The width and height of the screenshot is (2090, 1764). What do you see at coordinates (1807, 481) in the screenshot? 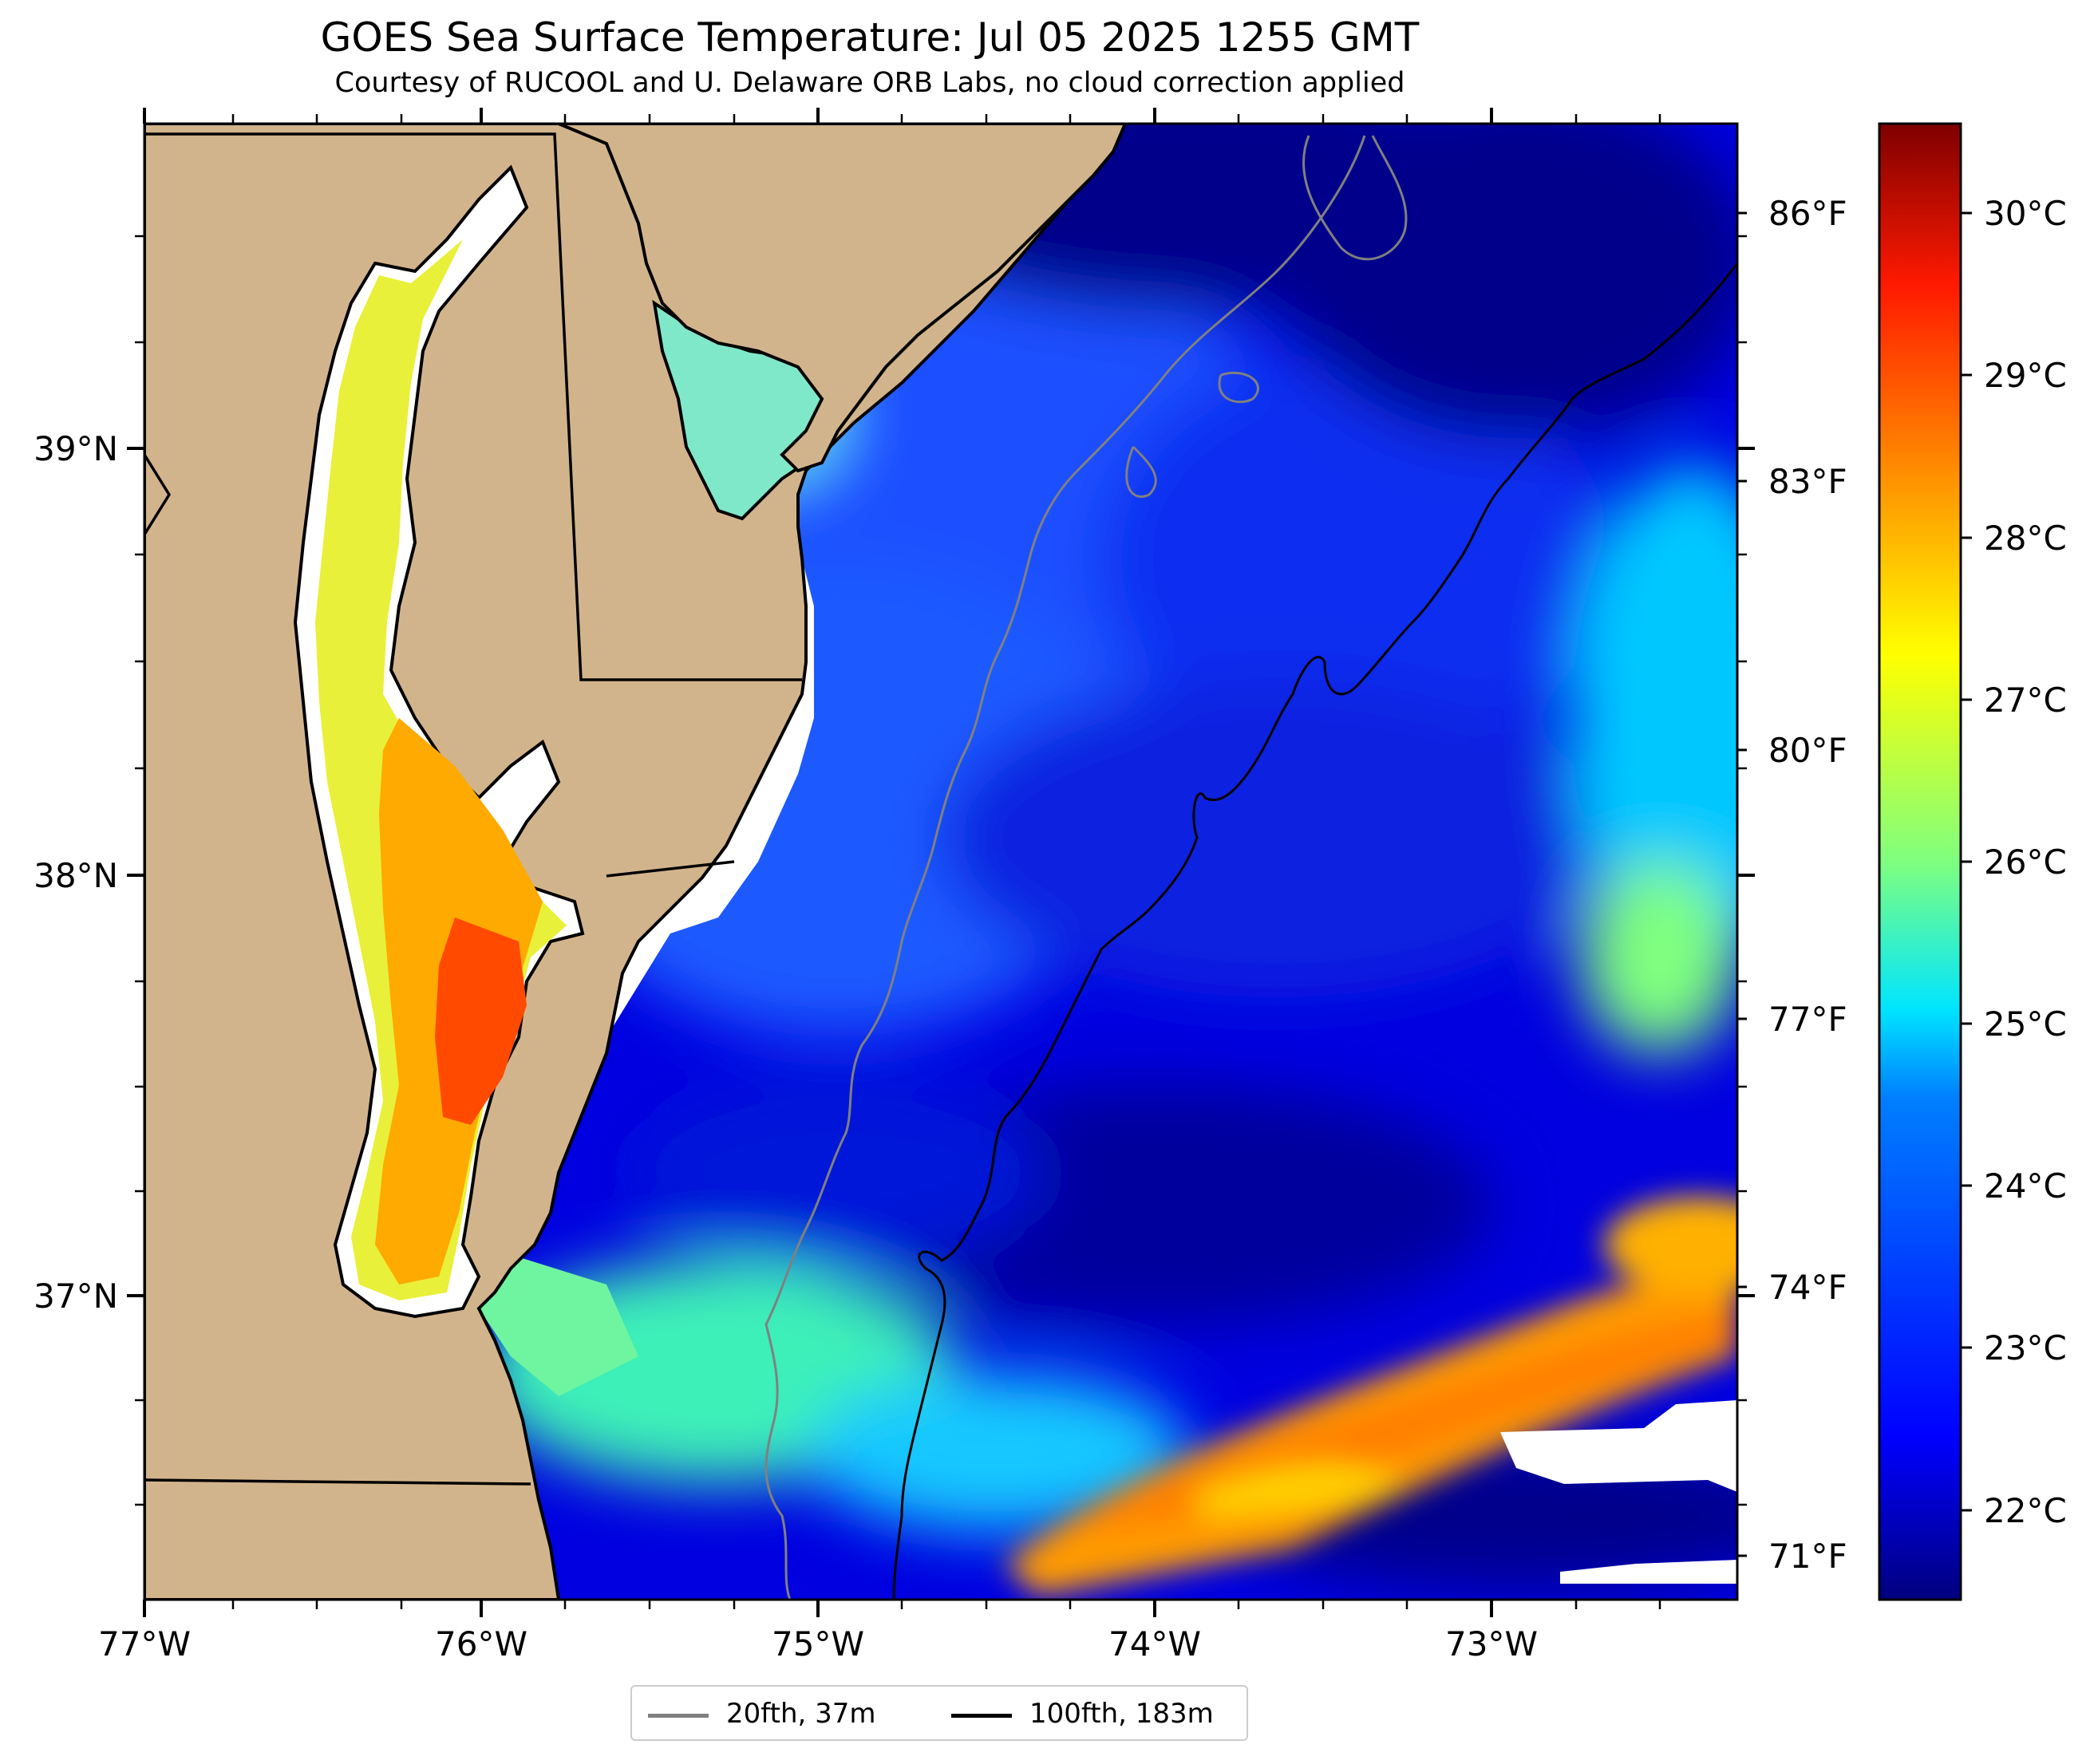
I see `fahrenheit-tick-label: 83°F` at bounding box center [1807, 481].